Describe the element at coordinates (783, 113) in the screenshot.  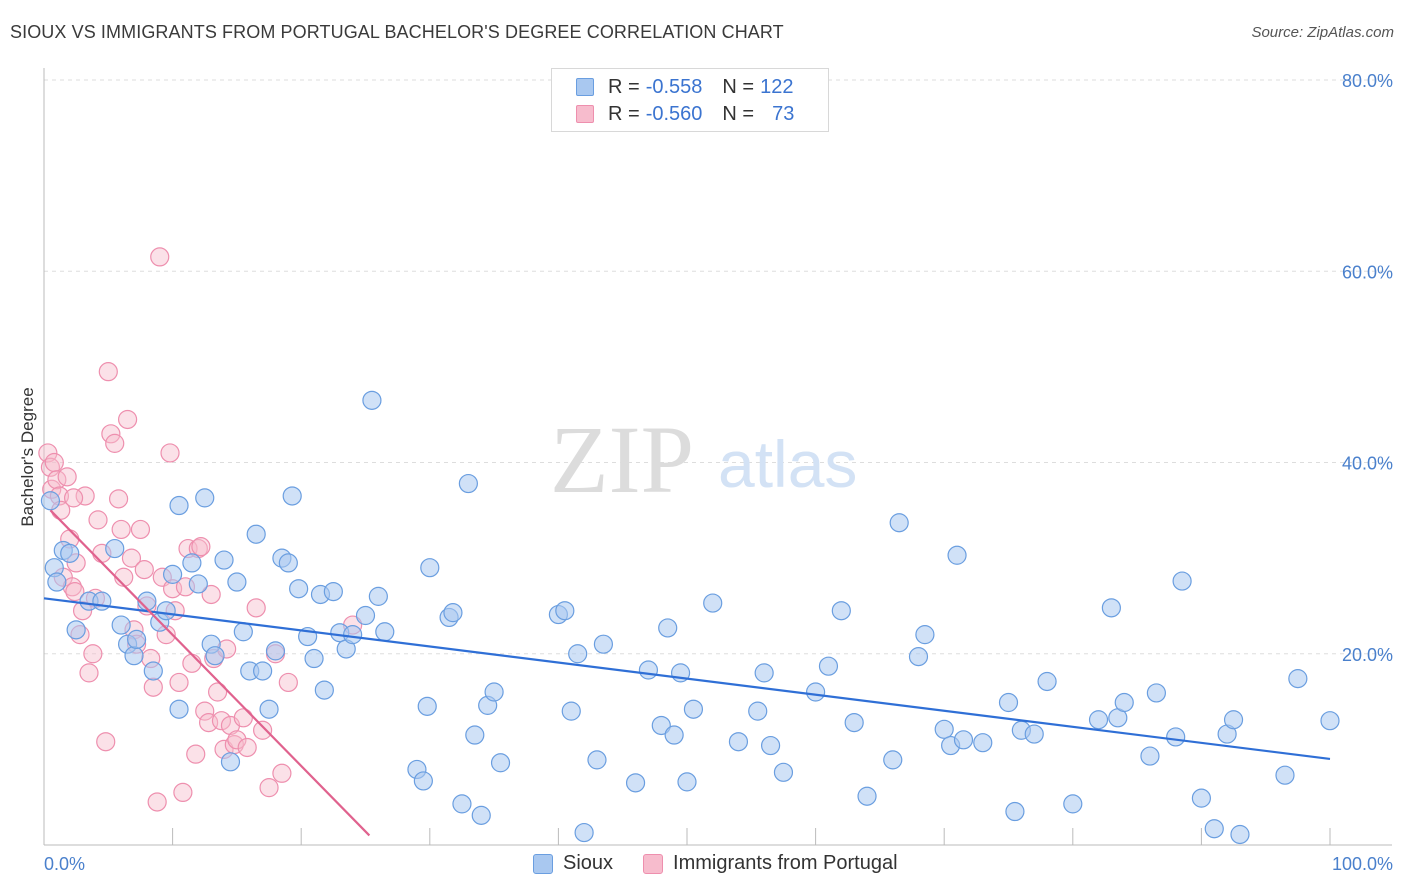
I see `n-value: 73` at that location.